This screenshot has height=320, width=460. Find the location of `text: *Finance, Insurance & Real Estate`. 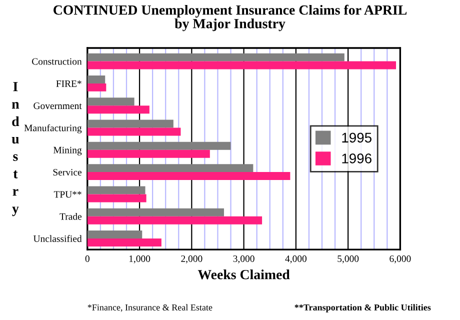

text: *Finance, Insurance & Real Estate is located at coordinates (150, 308).